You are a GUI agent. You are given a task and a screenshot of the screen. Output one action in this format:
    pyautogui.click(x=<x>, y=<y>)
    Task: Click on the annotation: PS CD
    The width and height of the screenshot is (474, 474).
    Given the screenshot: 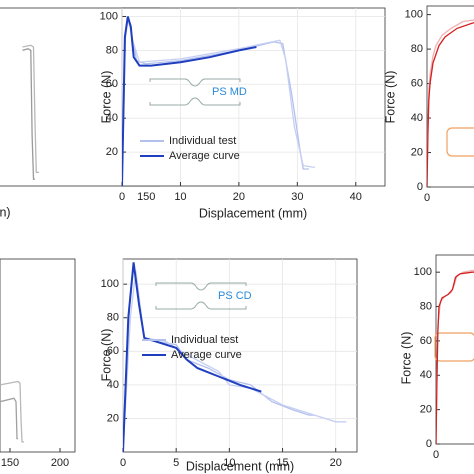 What is the action you would take?
    pyautogui.click(x=235, y=296)
    